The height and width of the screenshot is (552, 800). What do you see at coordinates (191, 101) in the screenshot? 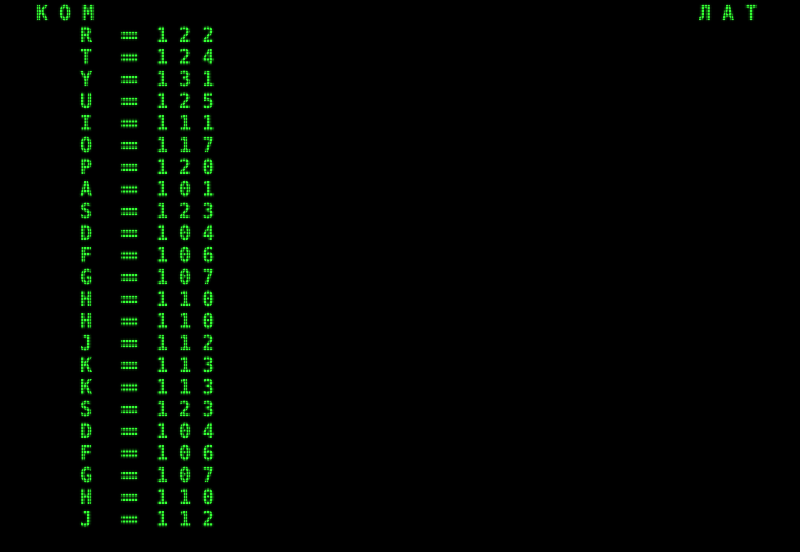
I see `octal-code: 125` at bounding box center [191, 101].